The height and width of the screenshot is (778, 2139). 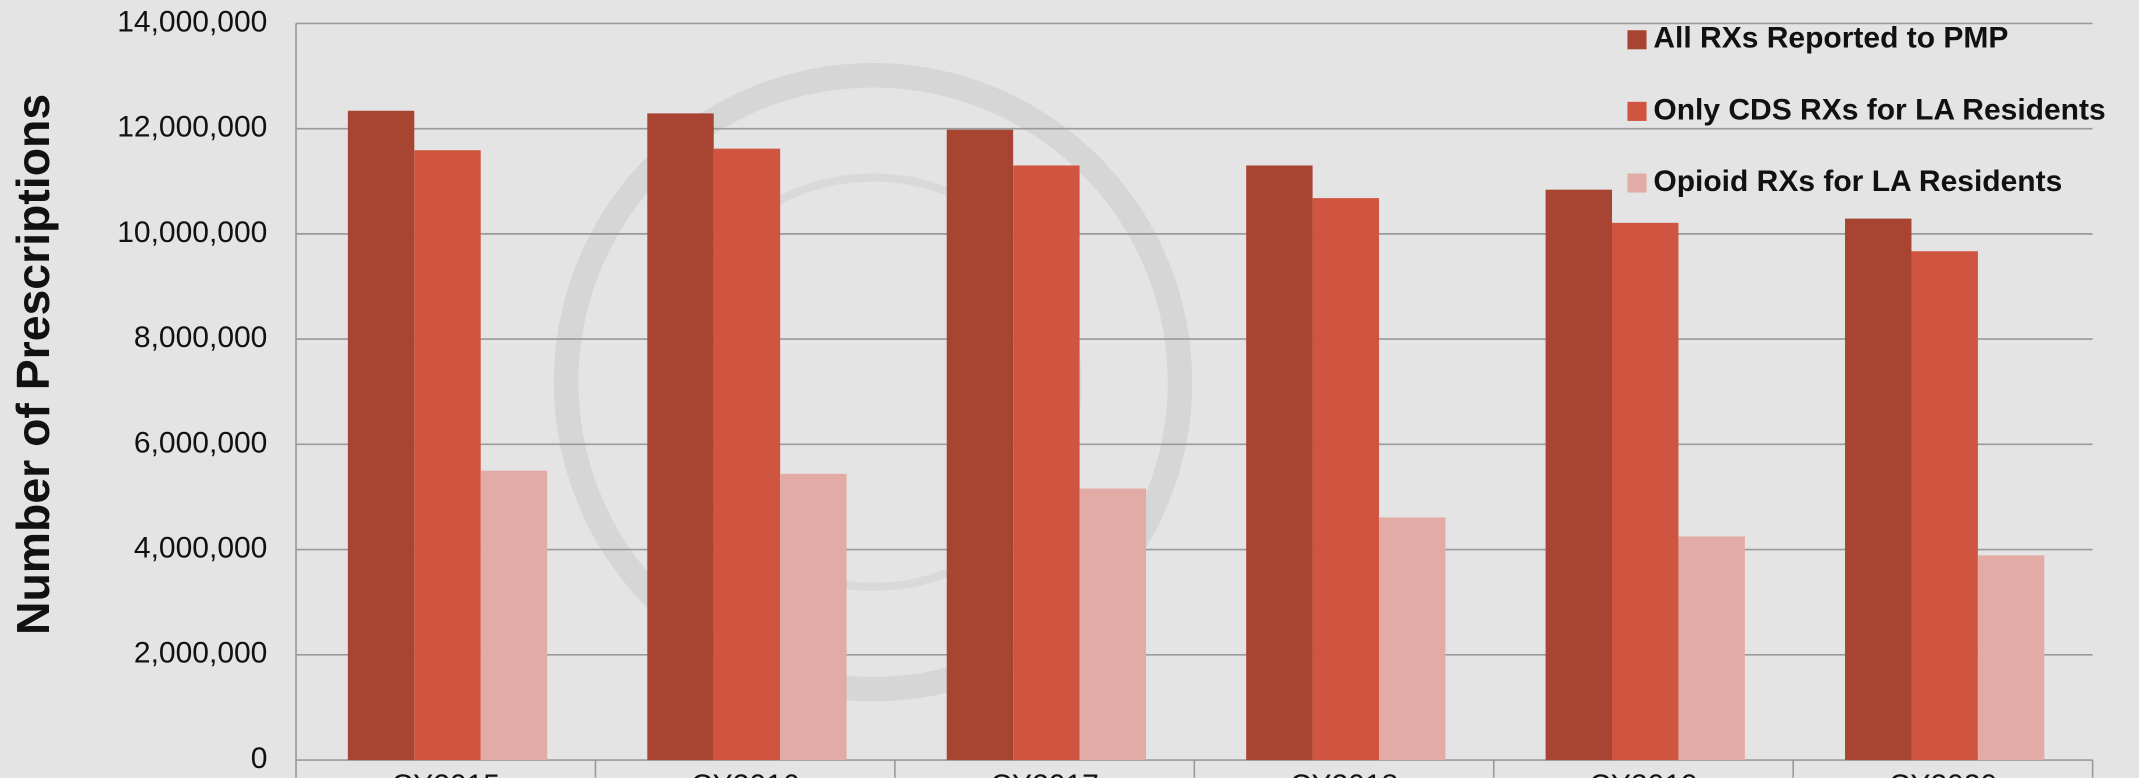 What do you see at coordinates (200, 653) in the screenshot?
I see `y-tick-label: 2,000,000` at bounding box center [200, 653].